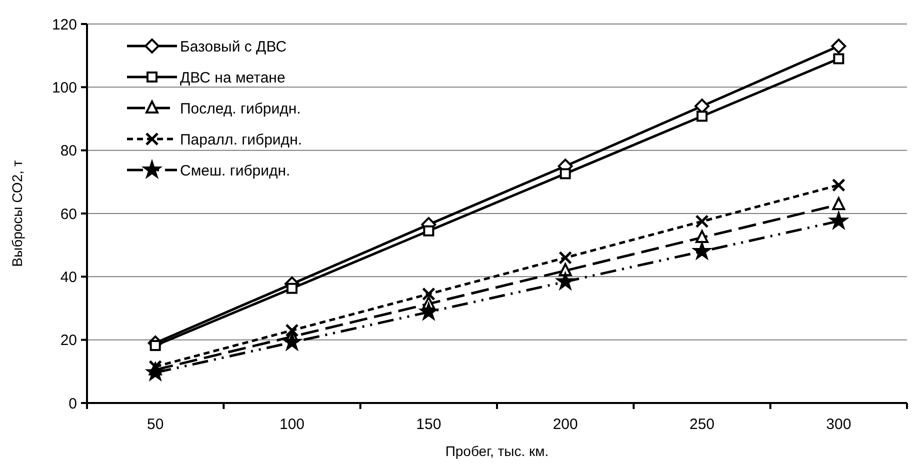  What do you see at coordinates (497, 451) in the screenshot?
I see `x-axis-title: Пробег, тыс. км.` at bounding box center [497, 451].